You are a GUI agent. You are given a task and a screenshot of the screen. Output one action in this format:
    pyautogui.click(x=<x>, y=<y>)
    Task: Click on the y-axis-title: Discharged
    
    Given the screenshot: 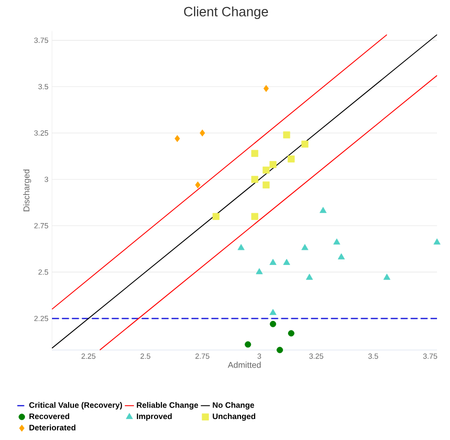 What is the action you would take?
    pyautogui.click(x=27, y=191)
    